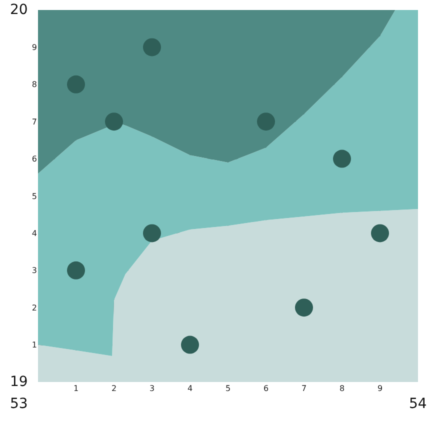  I want to click on x-tick-label: 7, so click(304, 388).